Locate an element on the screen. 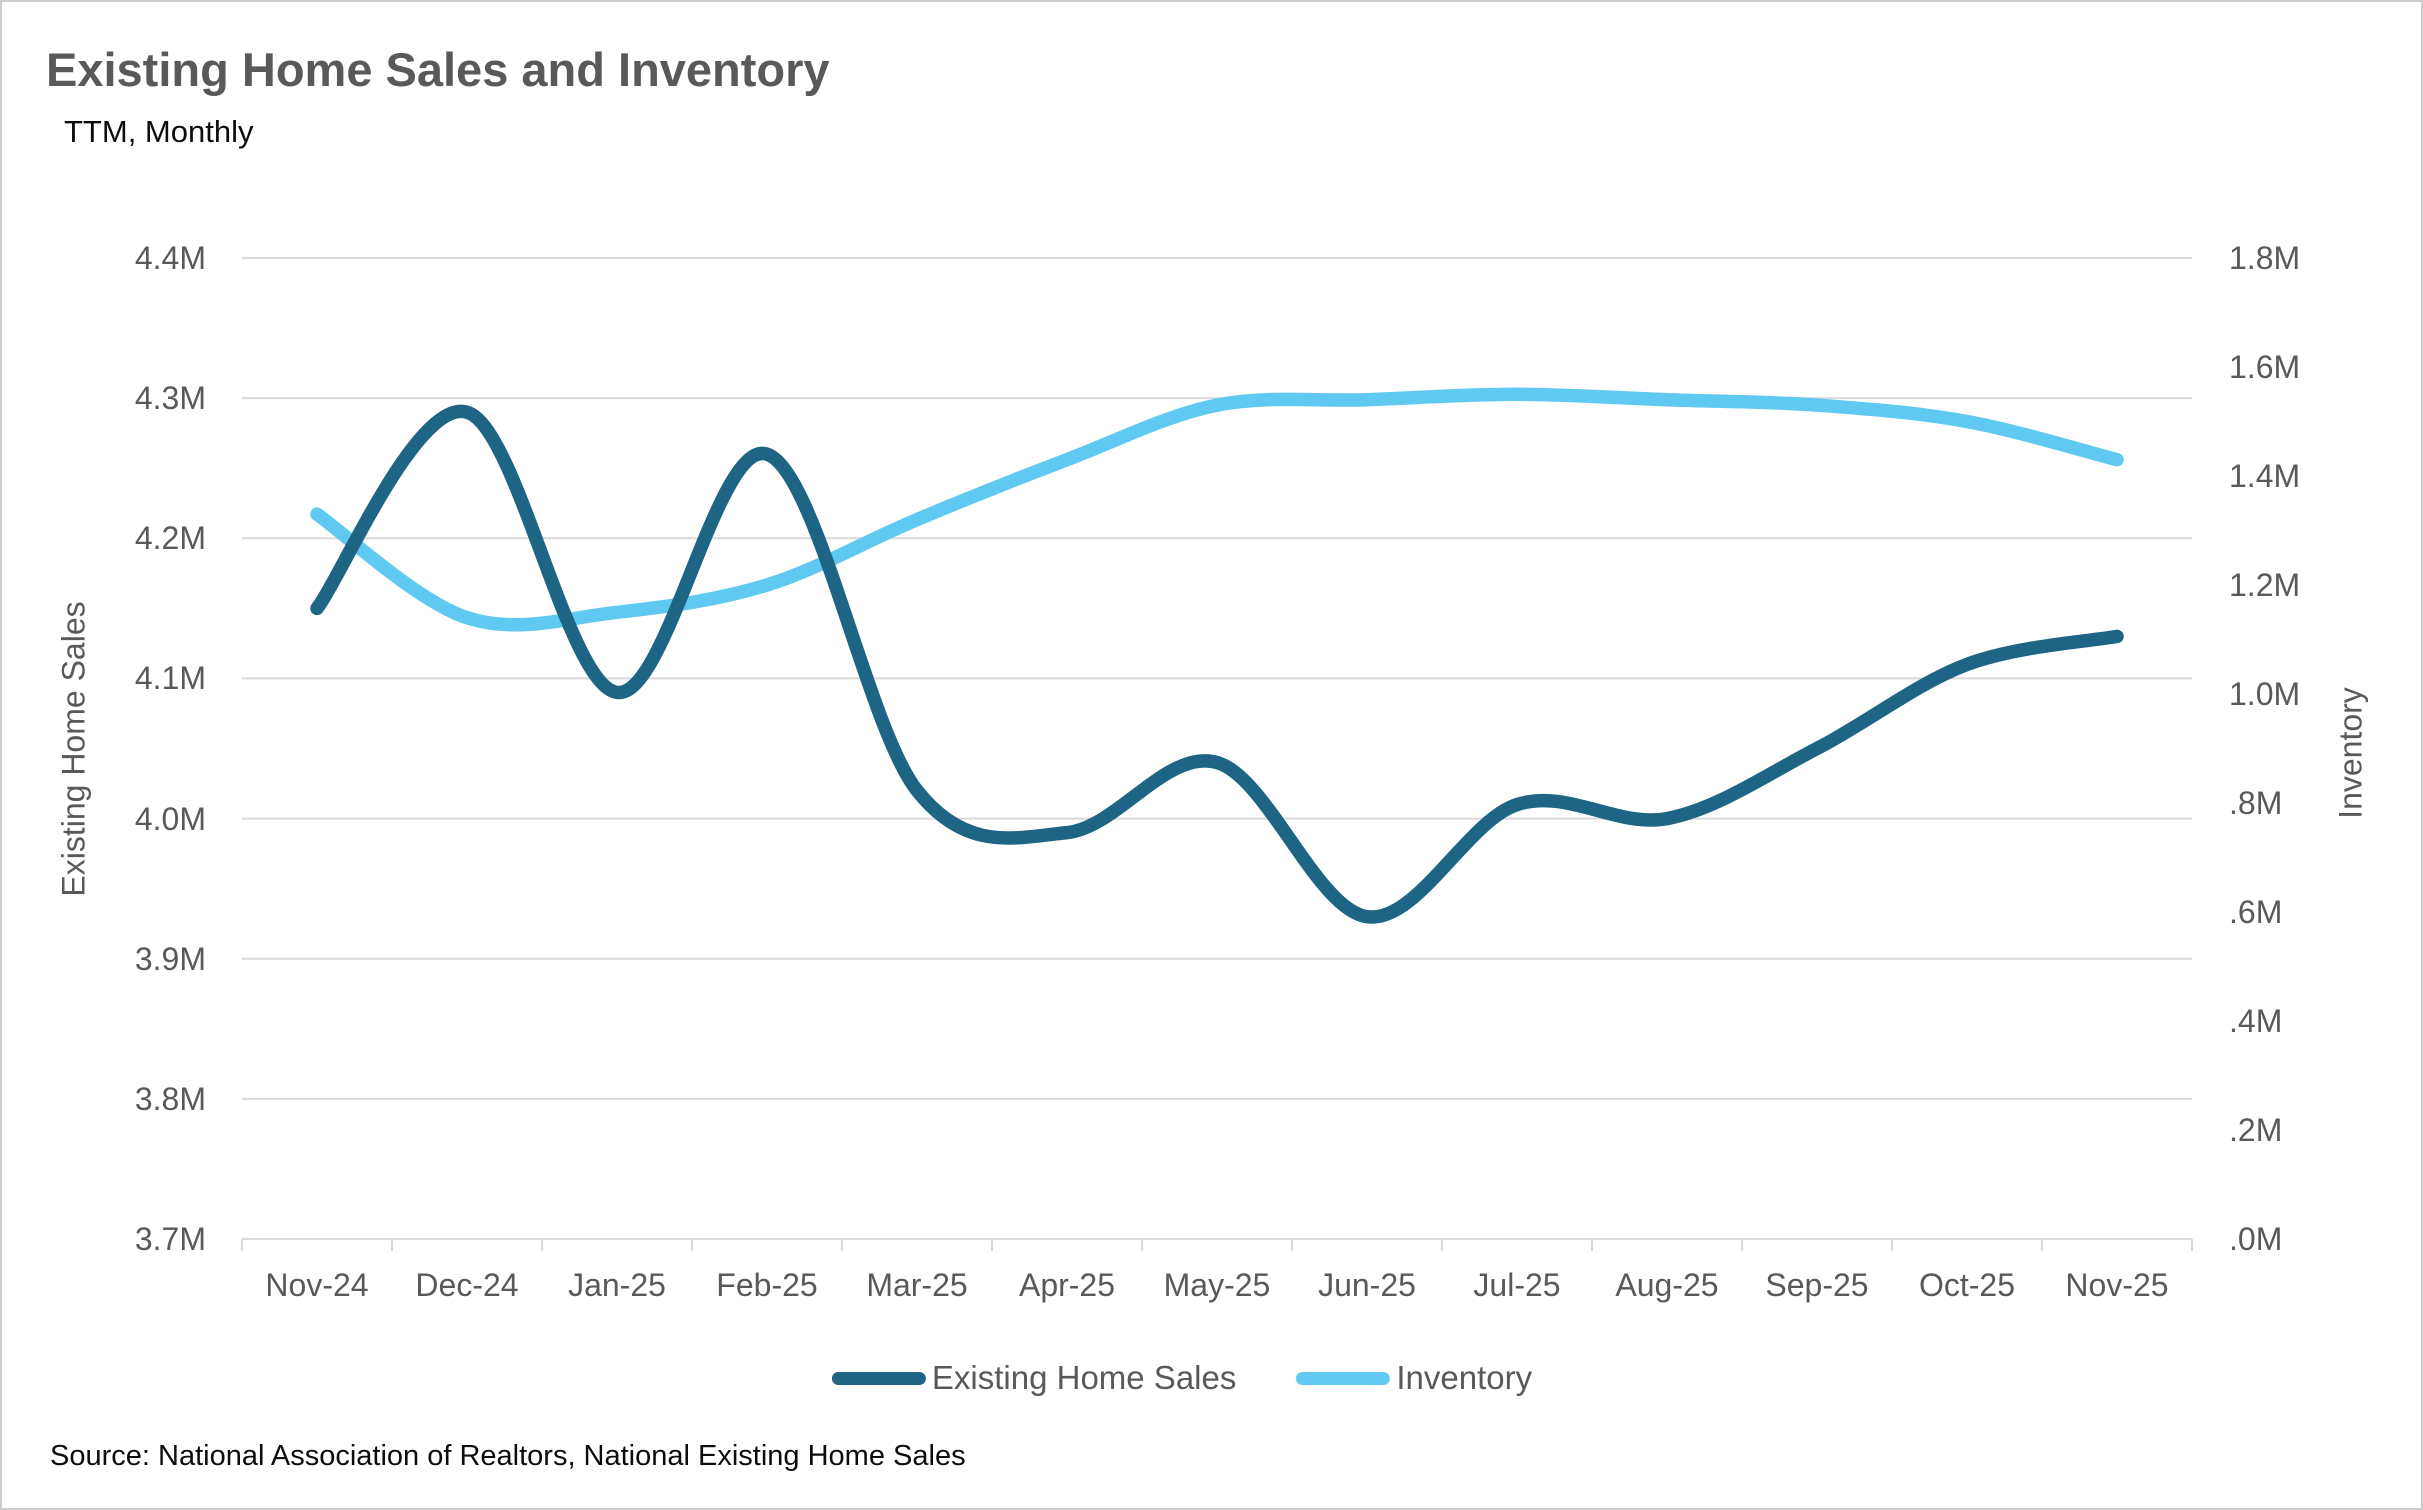 The image size is (2423, 1510). x-axis-tick-label: Jan-25 is located at coordinates (617, 1285).